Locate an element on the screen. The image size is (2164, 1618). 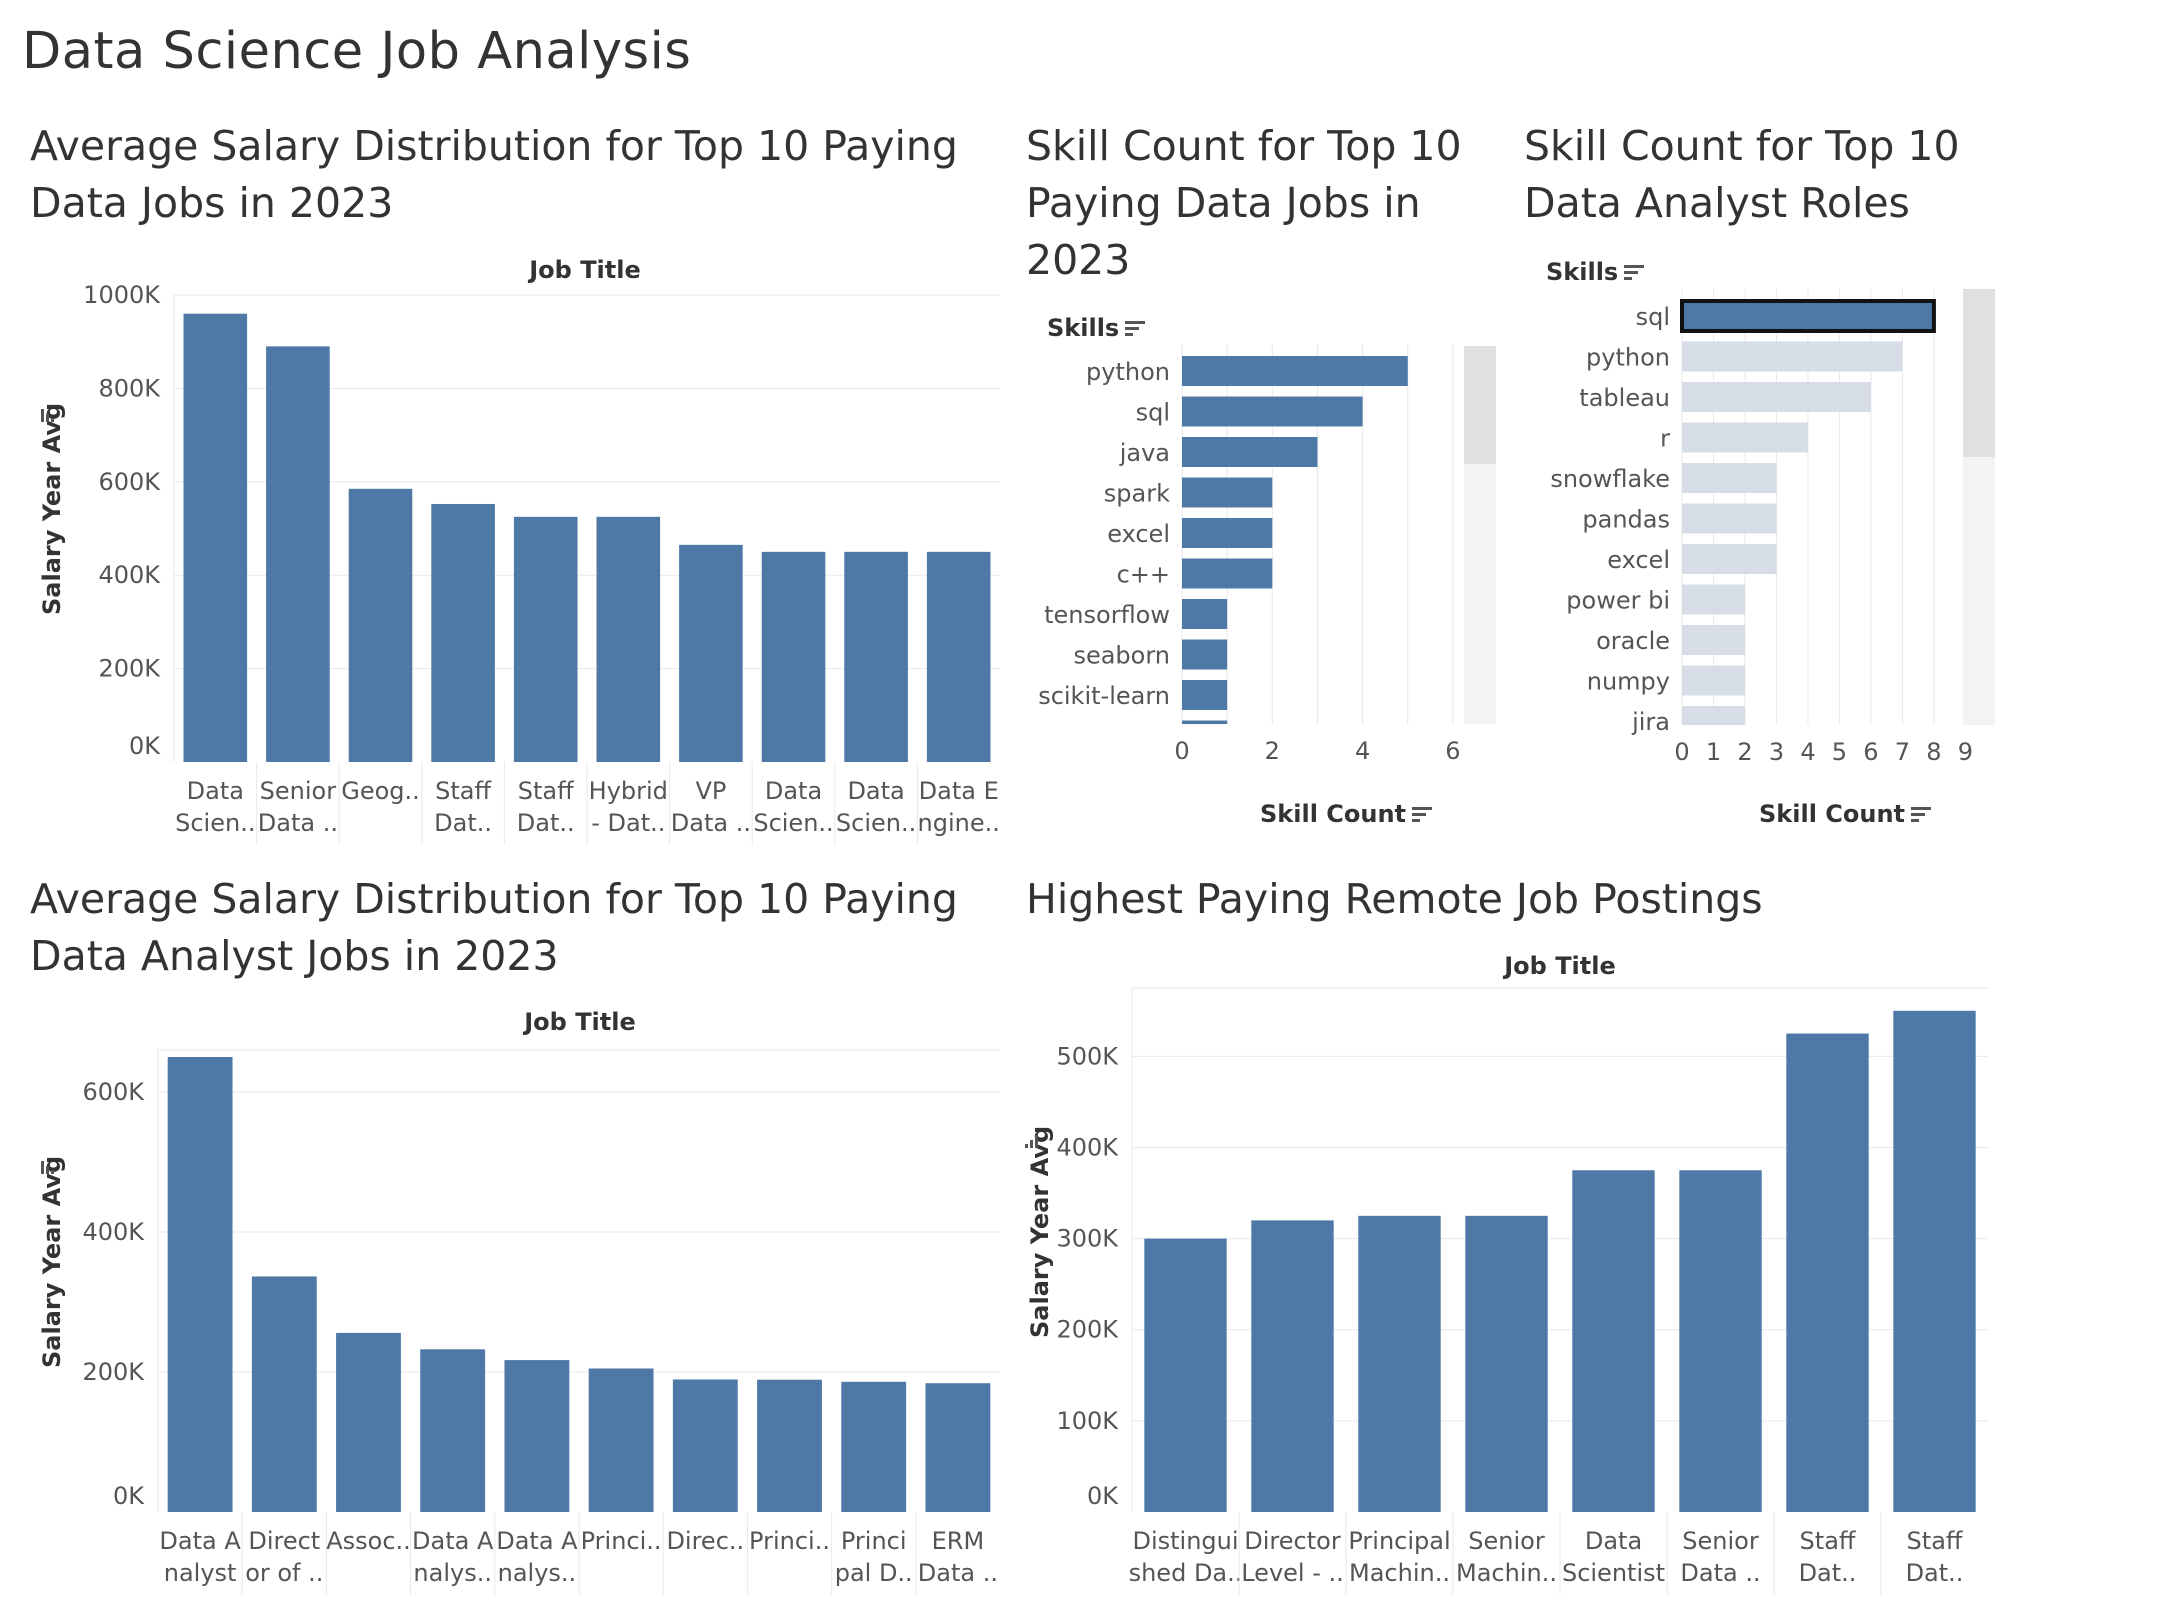
x-tick-label: Scien.. is located at coordinates (215, 823).